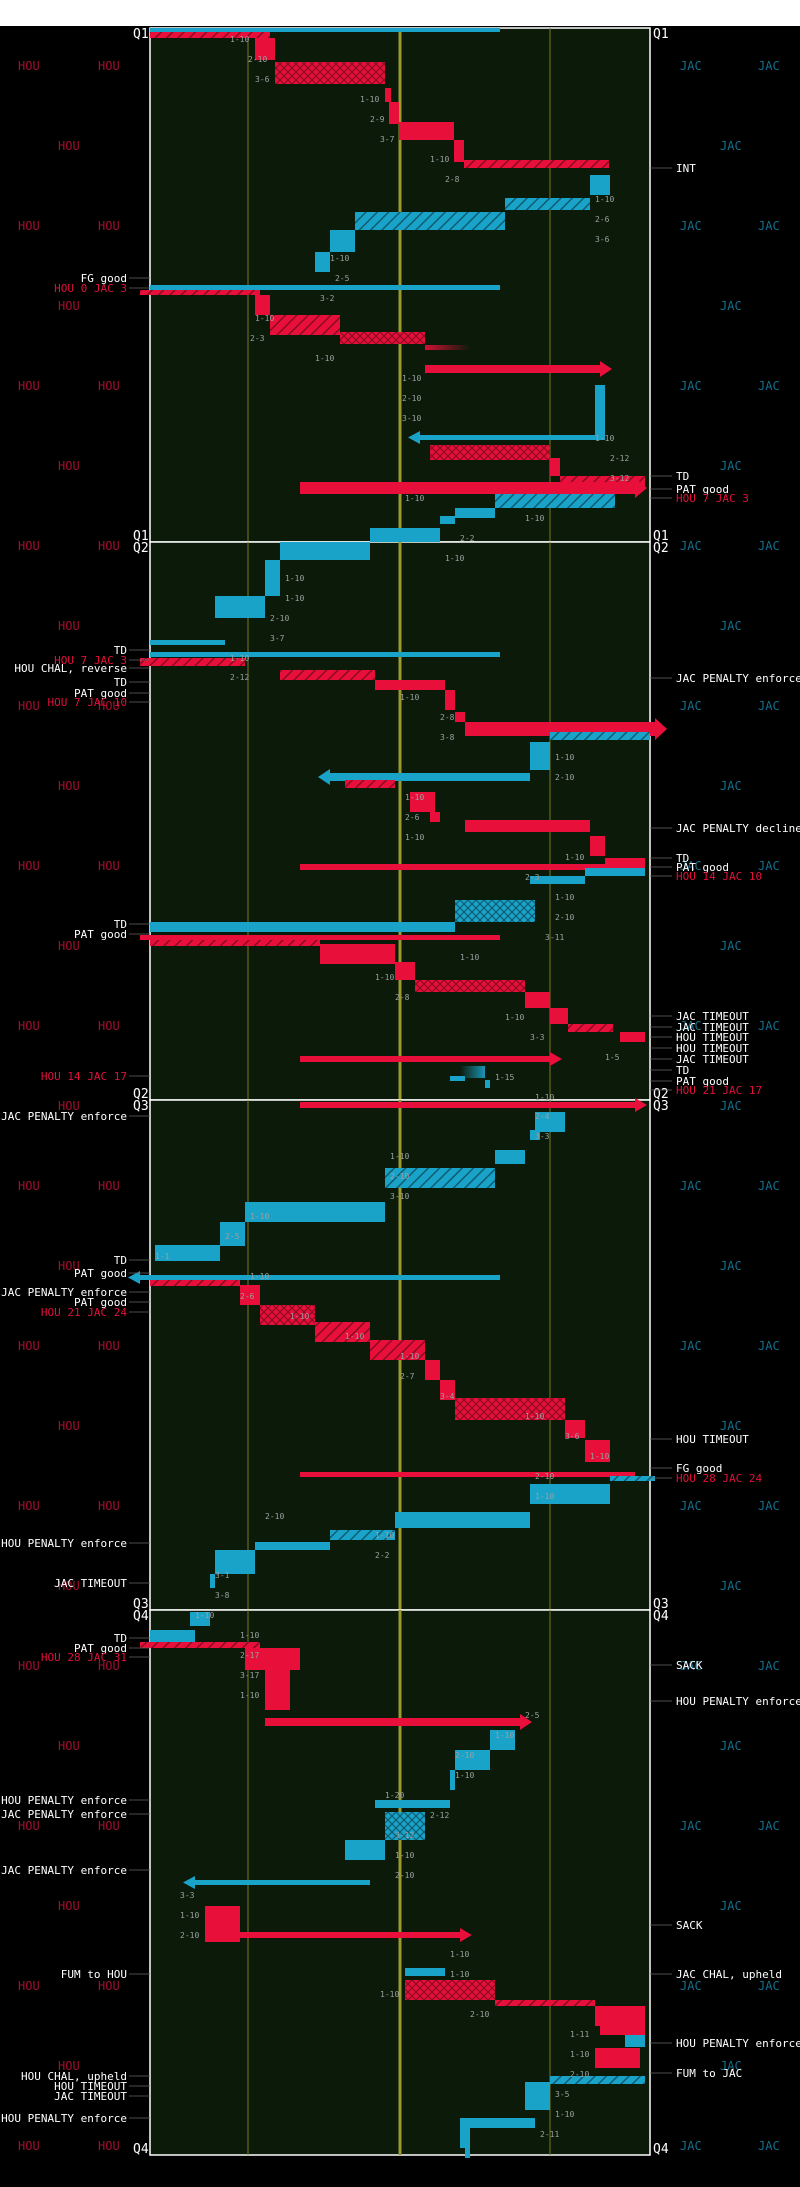 This screenshot has width=800, height=2187. Describe the element at coordinates (661, 1106) in the screenshot. I see `quarter-label-right: Q3` at that location.